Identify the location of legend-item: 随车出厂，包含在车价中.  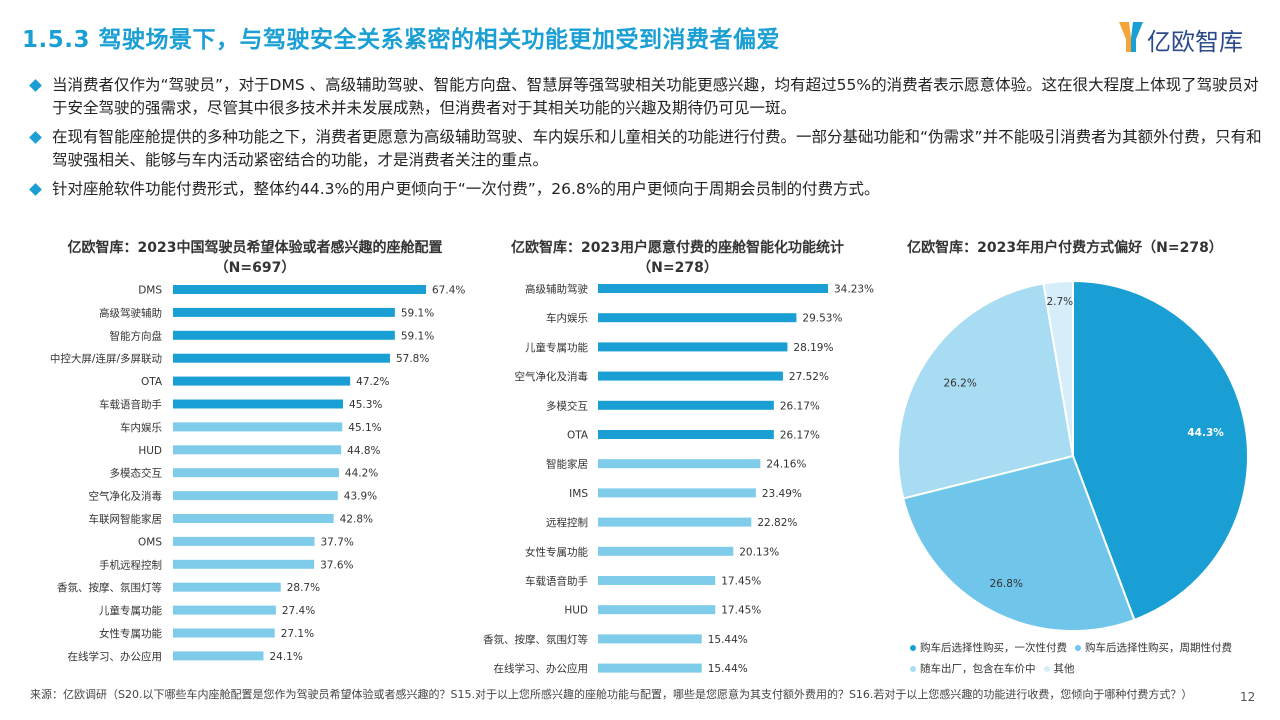
(973, 668).